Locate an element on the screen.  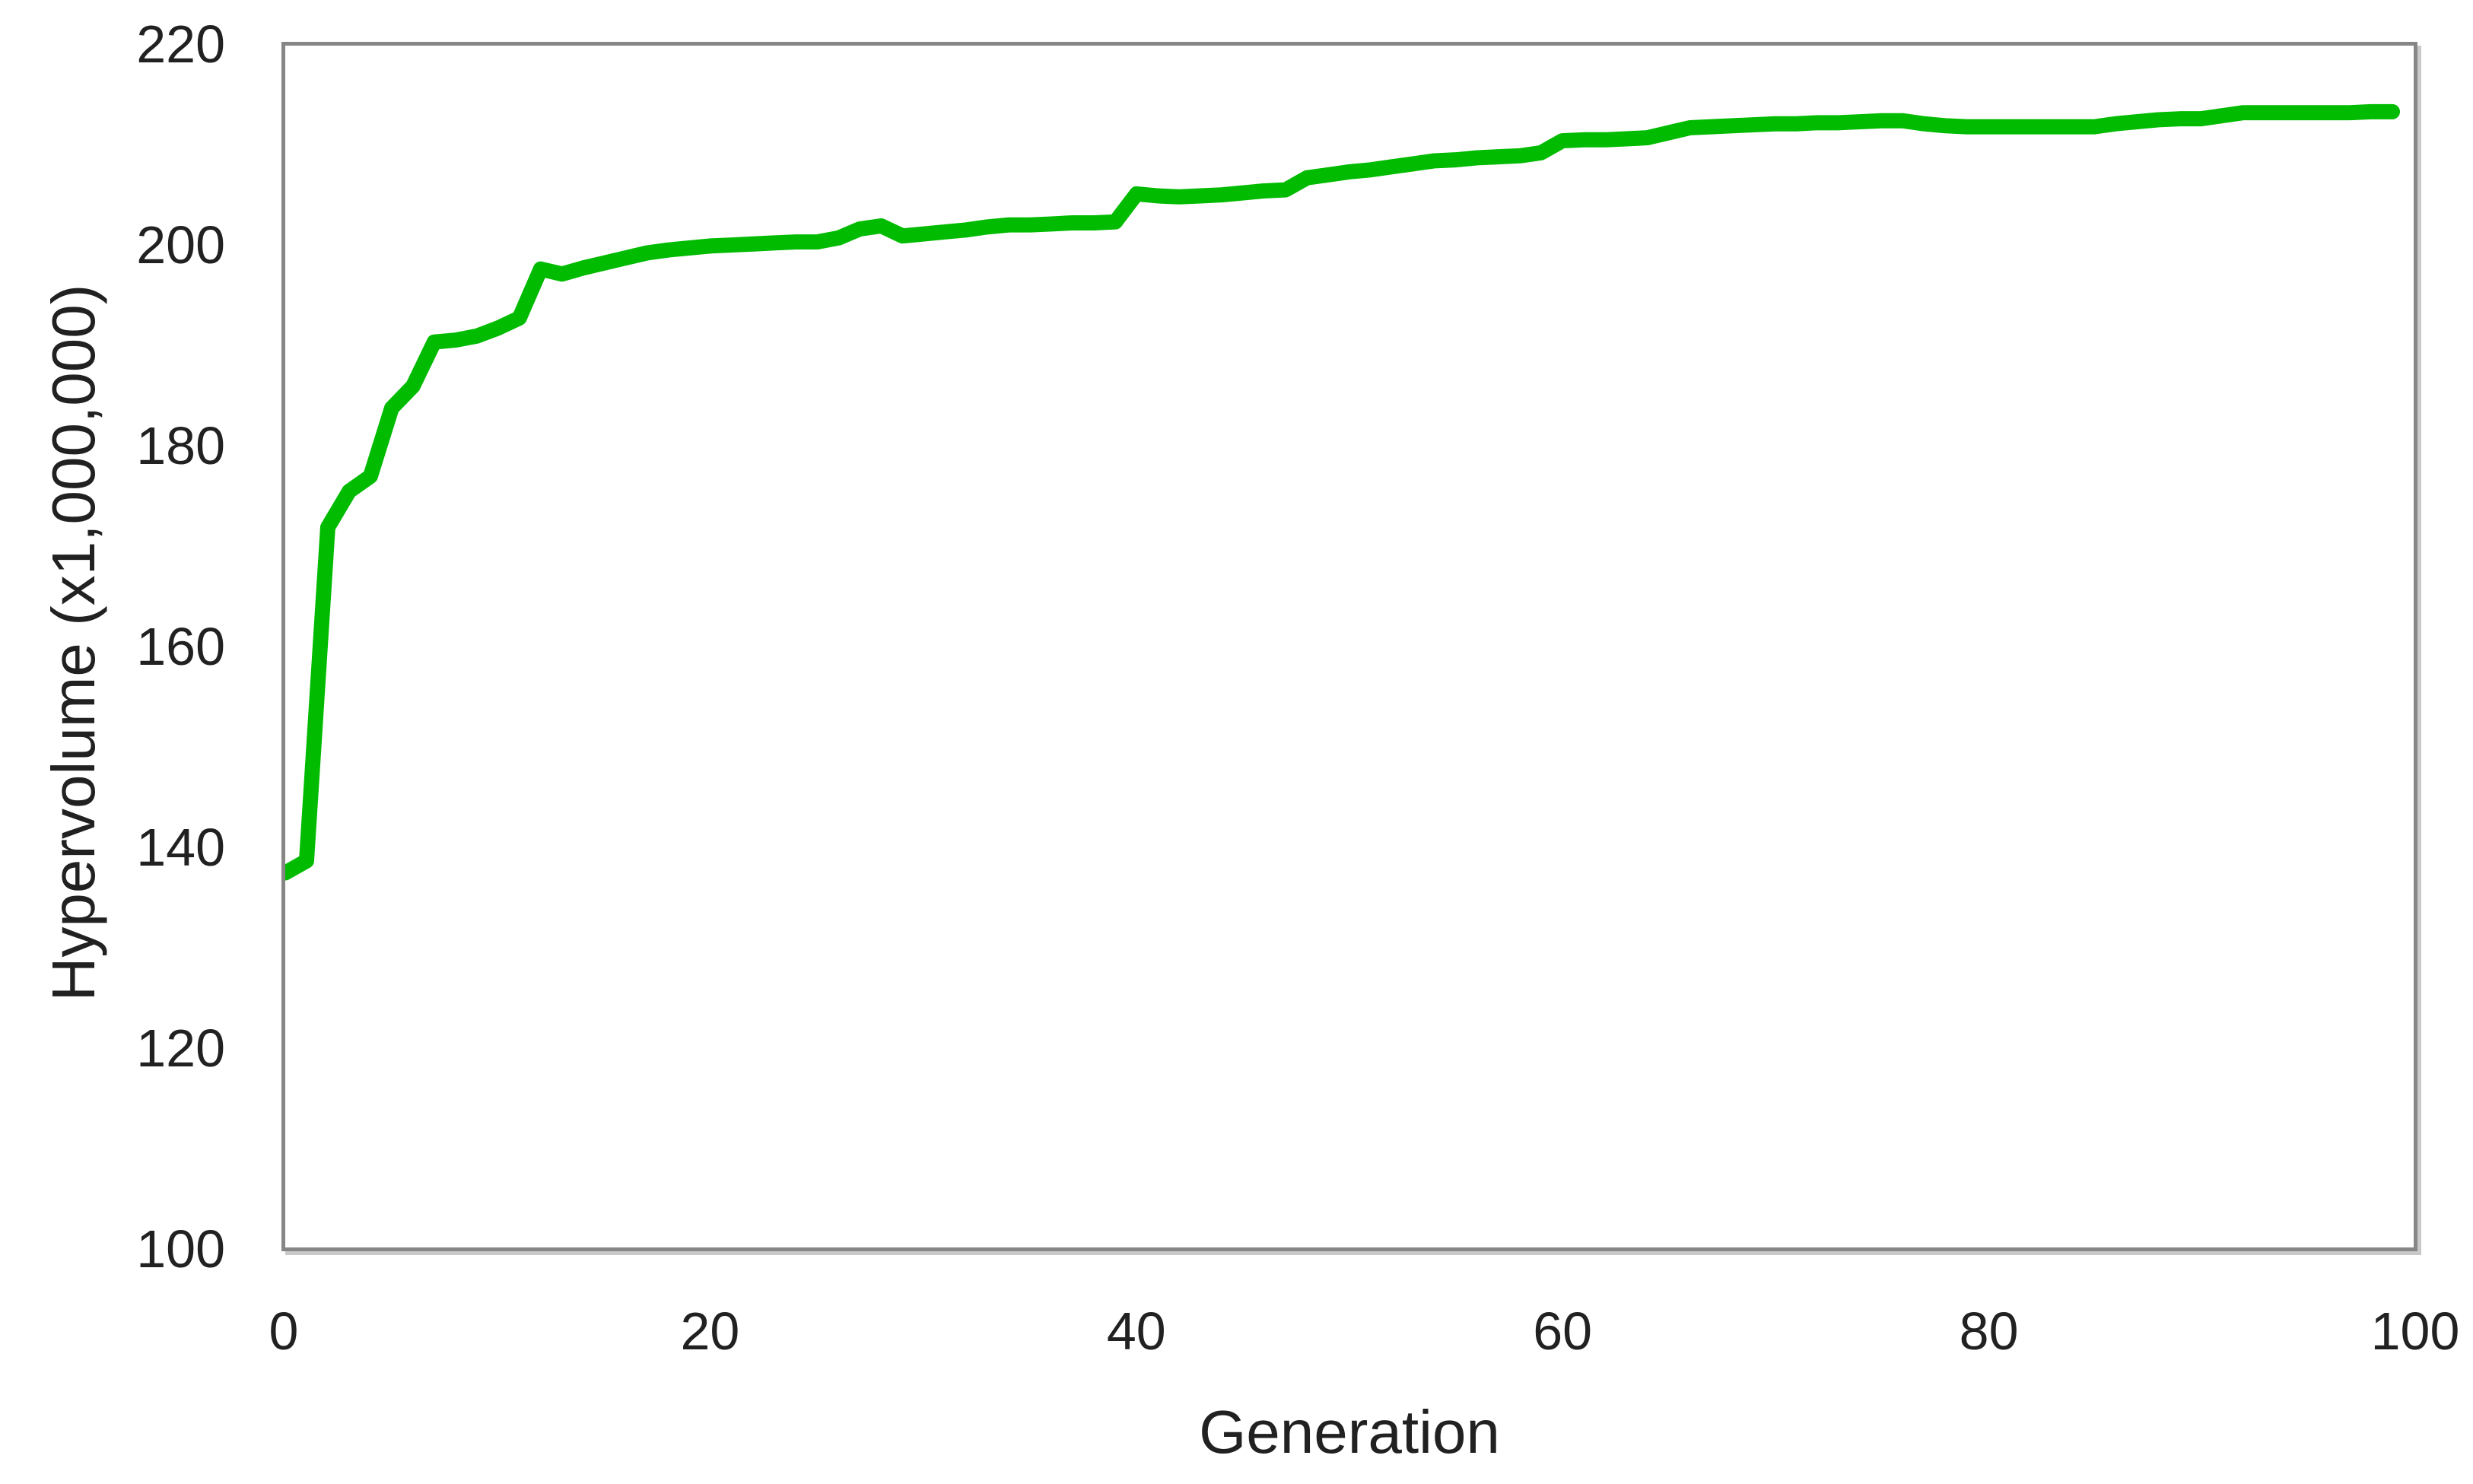
x-tick-label: 20 is located at coordinates (710, 1331).